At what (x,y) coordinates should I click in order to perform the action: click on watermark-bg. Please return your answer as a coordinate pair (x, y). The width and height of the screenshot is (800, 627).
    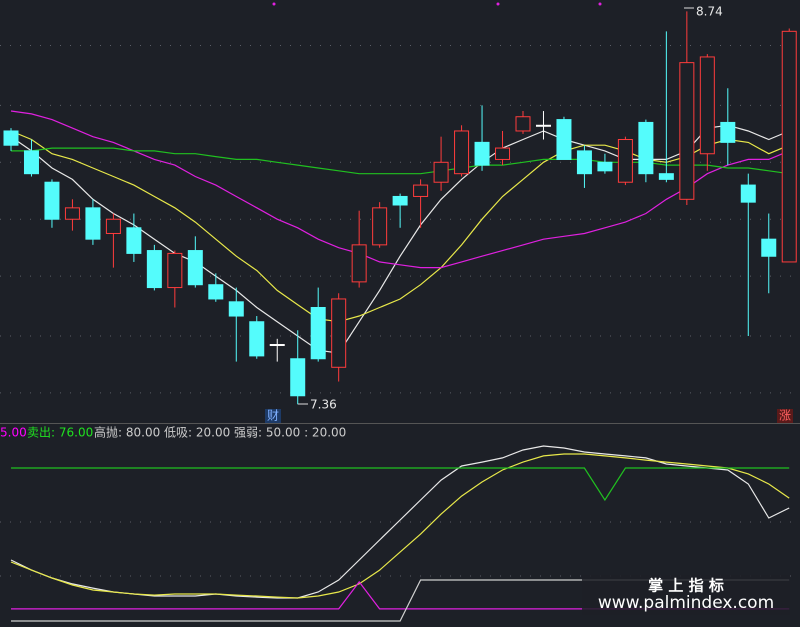
    Looking at the image, I should click on (686, 595).